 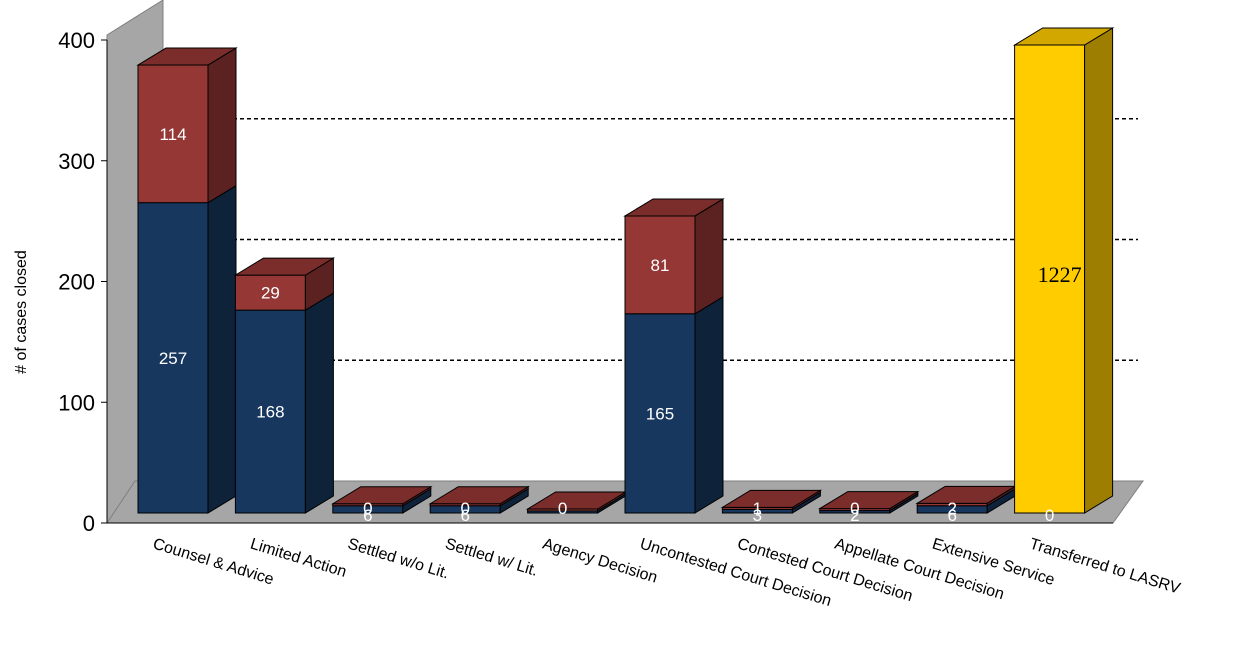 I want to click on data-label-appellate-court-decision-series-2: 0, so click(x=854, y=508).